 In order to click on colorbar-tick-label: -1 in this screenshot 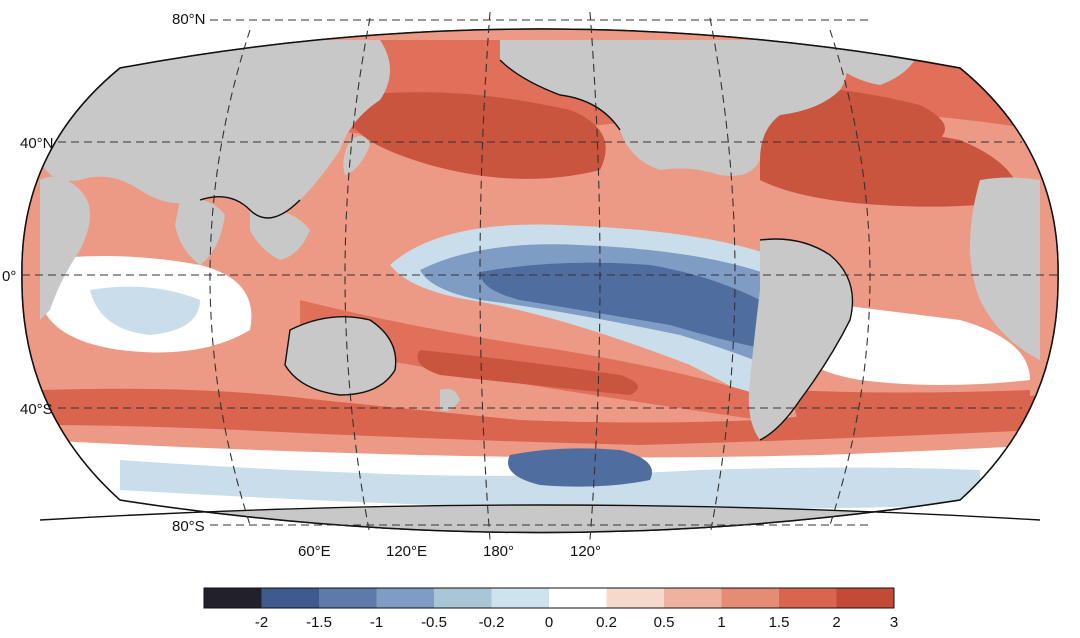, I will do `click(376, 622)`.